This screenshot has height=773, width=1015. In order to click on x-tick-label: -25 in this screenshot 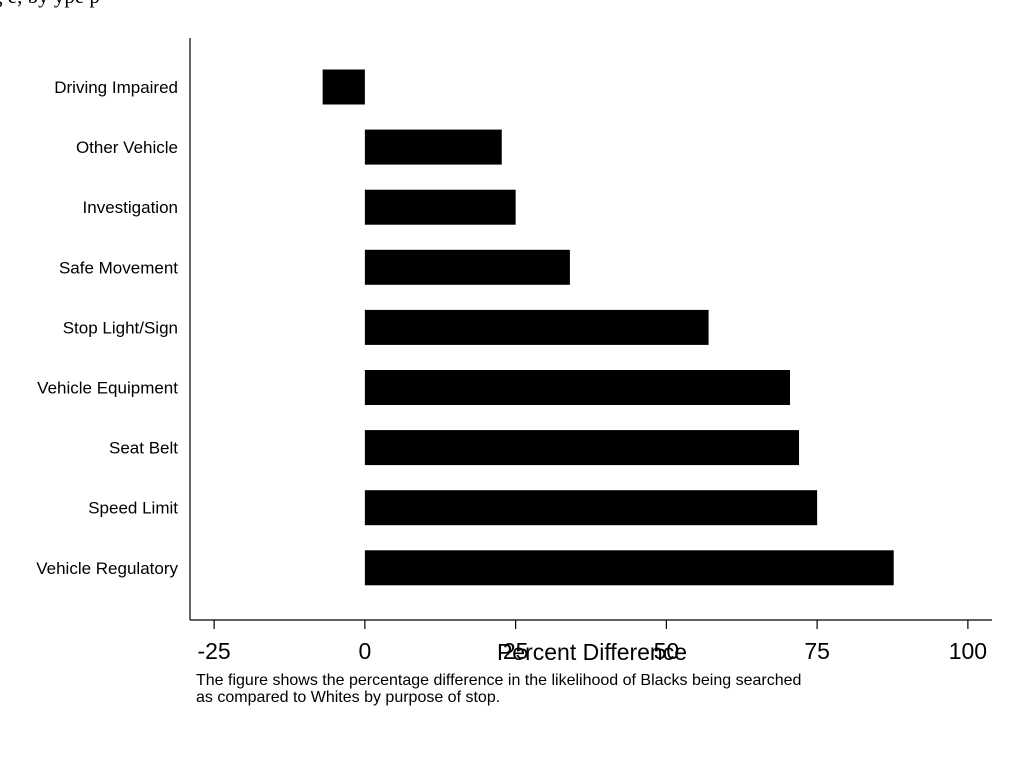, I will do `click(213, 651)`.